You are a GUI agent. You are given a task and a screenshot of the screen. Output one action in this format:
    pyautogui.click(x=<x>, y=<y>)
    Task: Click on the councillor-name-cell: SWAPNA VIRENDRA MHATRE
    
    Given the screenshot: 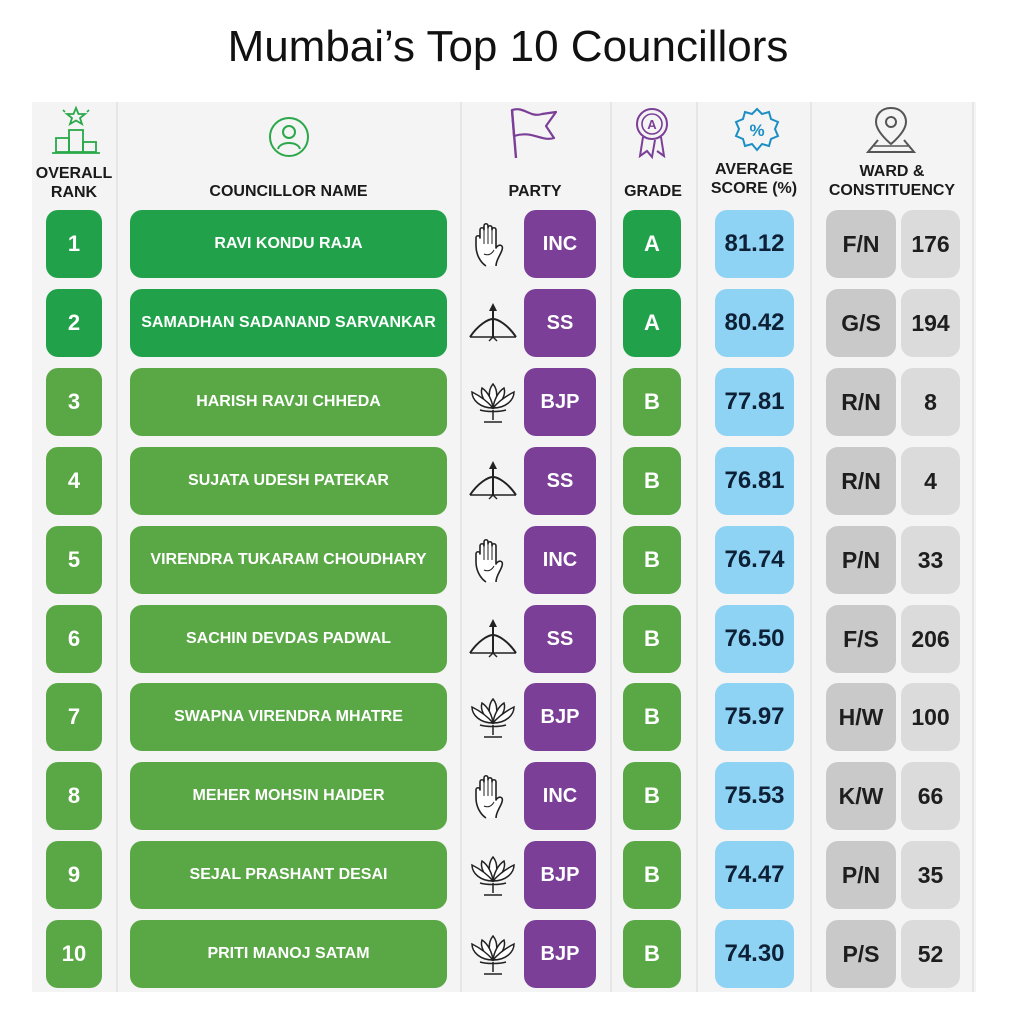 What is the action you would take?
    pyautogui.click(x=288, y=717)
    